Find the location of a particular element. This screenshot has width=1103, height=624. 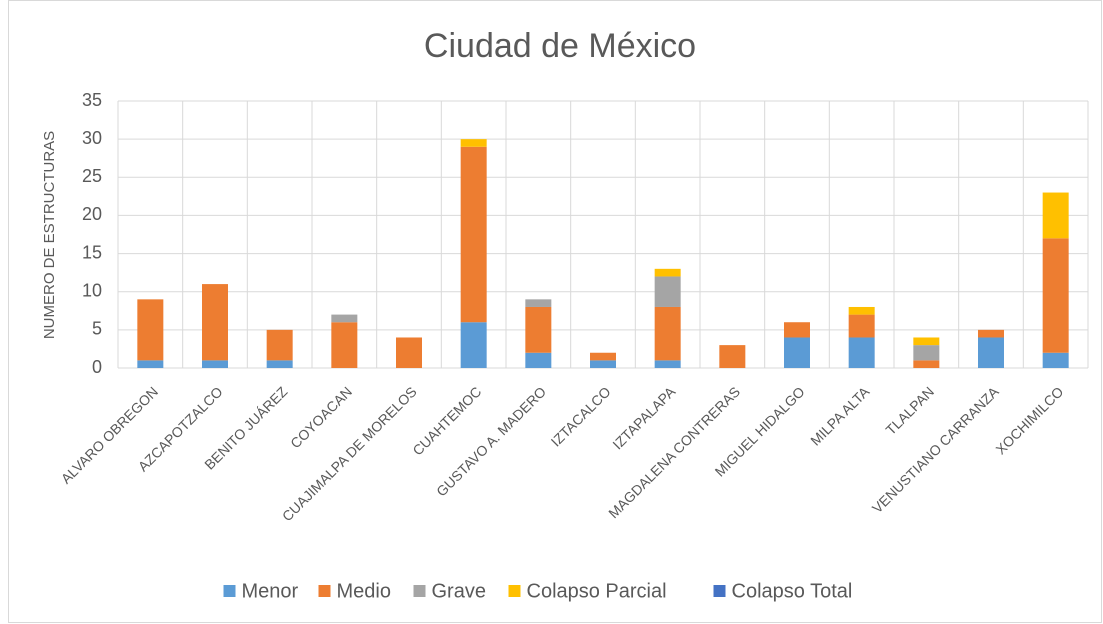

y-tick-label: 15 is located at coordinates (92, 252).